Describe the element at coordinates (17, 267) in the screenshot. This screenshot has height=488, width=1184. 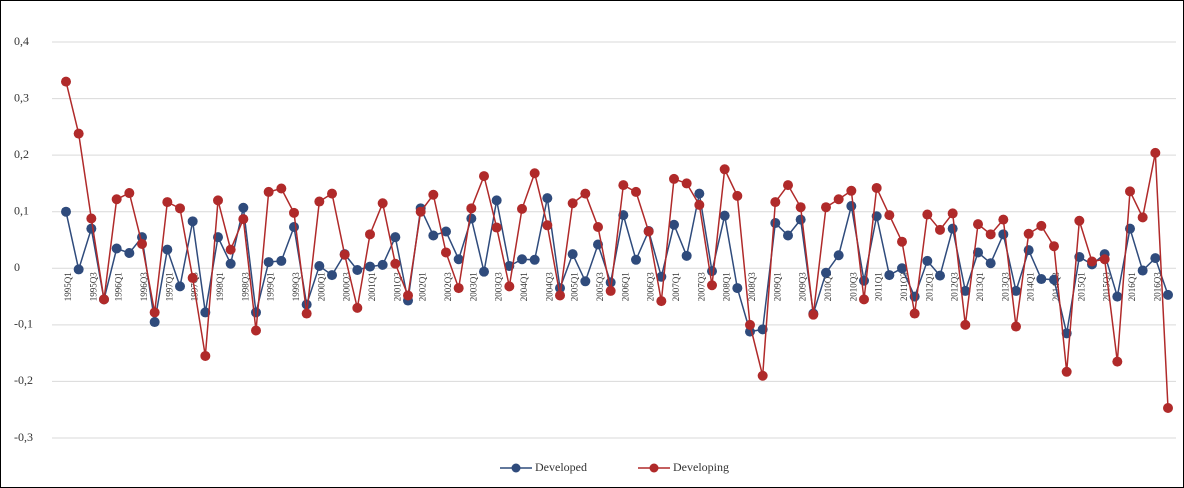
I see `y-tick-label: 0` at that location.